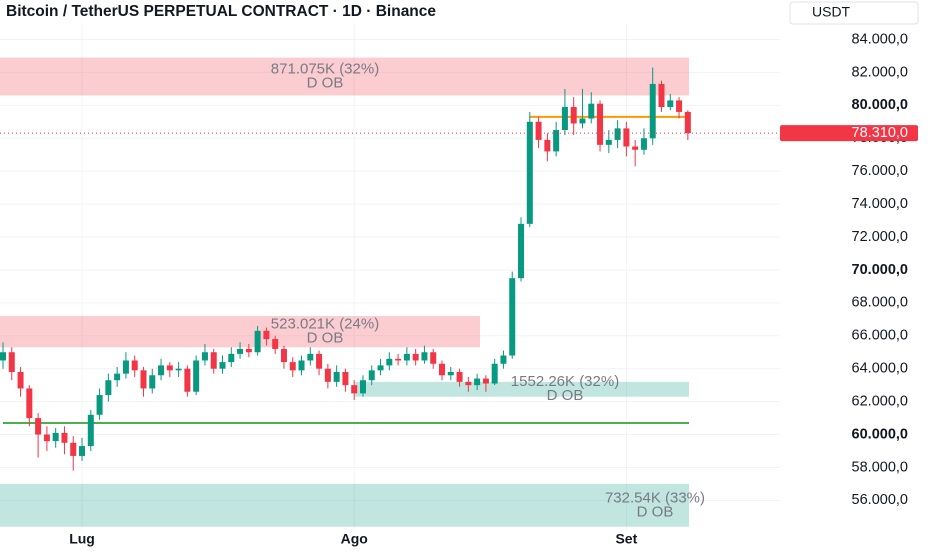 Image resolution: width=932 pixels, height=555 pixels. What do you see at coordinates (880, 467) in the screenshot?
I see `y-tick-label: 58.000,0` at bounding box center [880, 467].